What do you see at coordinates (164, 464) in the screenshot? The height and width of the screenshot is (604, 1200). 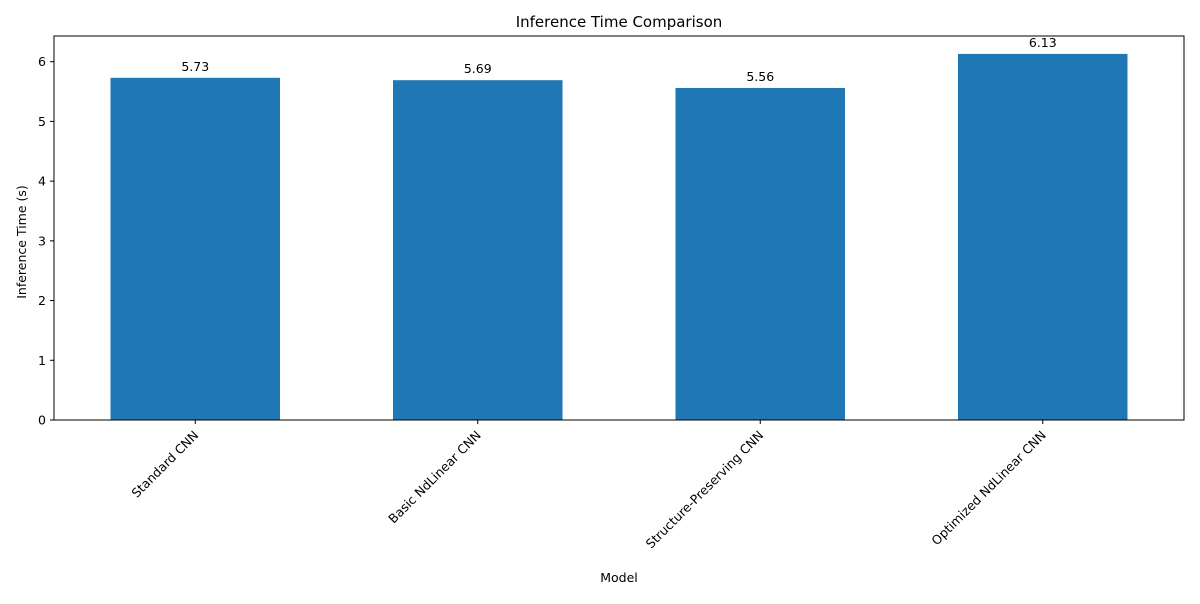 I see `x-tick-label-0: Standard CNN` at bounding box center [164, 464].